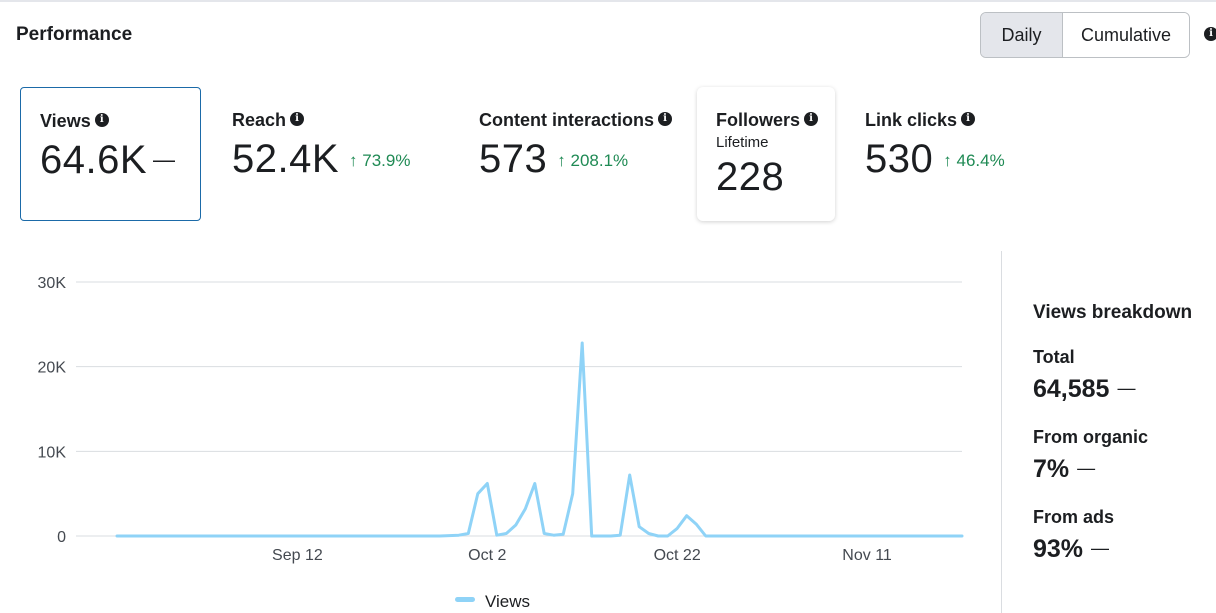  What do you see at coordinates (758, 120) in the screenshot?
I see `metric-label: Followers` at bounding box center [758, 120].